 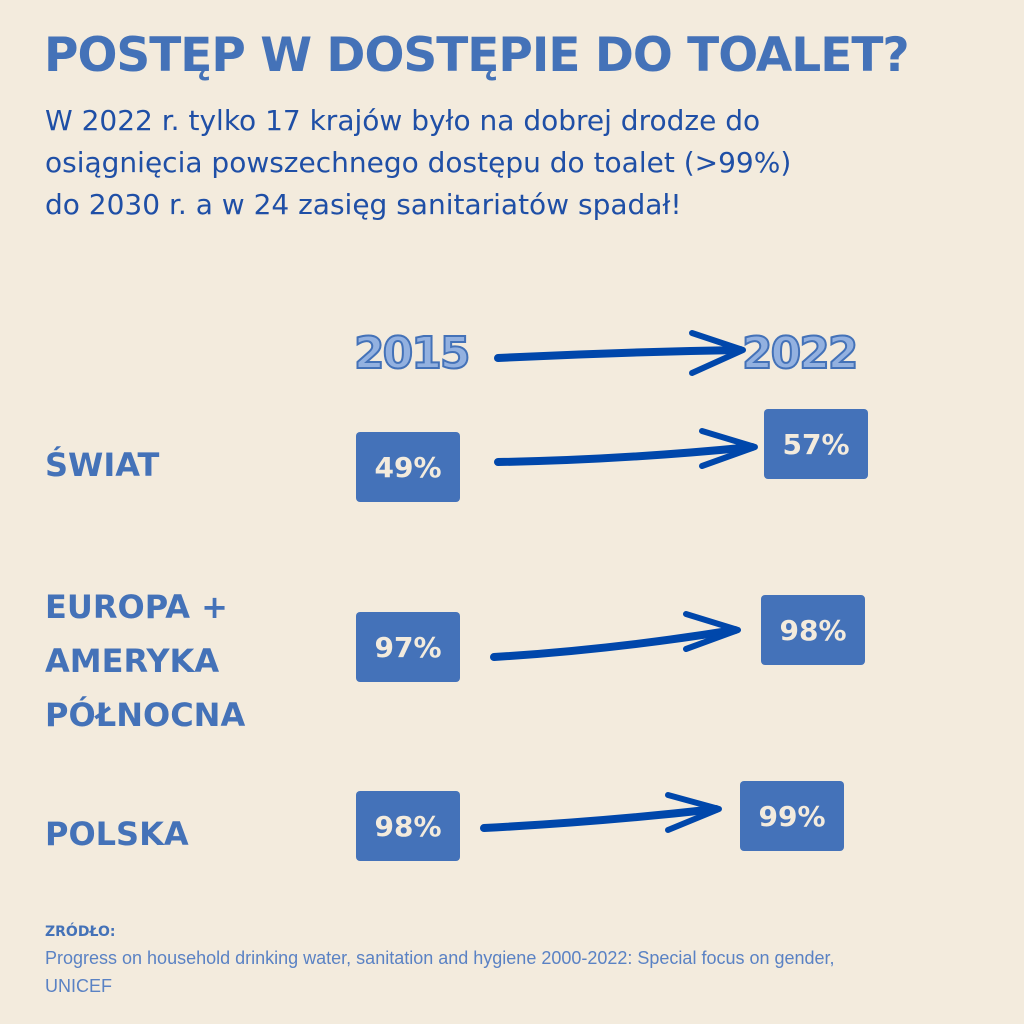 What do you see at coordinates (80, 932) in the screenshot?
I see `source-heading: ZRÓDŁO:` at bounding box center [80, 932].